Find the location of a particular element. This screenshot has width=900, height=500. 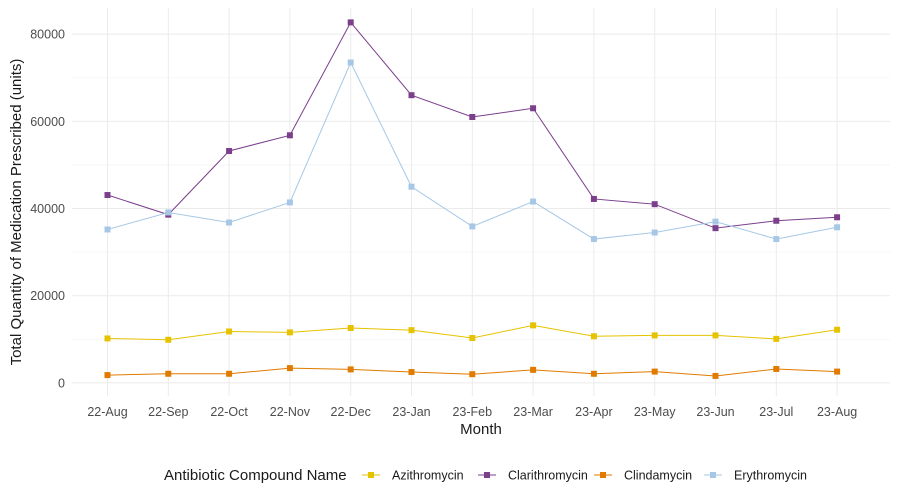

x-tick-label: 23-Mar is located at coordinates (533, 412).